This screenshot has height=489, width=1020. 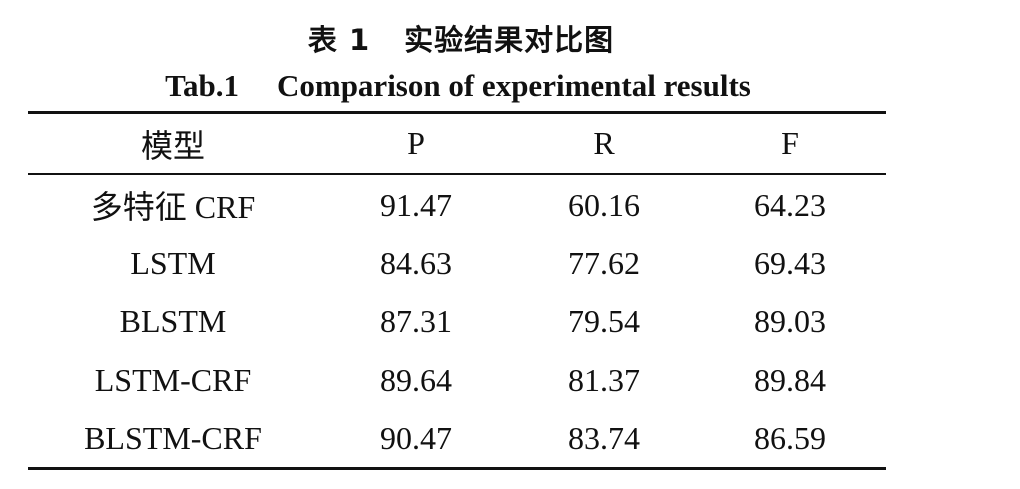 I want to click on r-cell: 60.16, so click(x=604, y=204).